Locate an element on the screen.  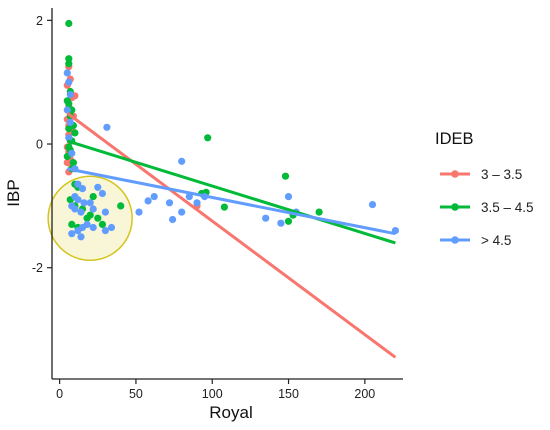
legend: IDEB 3 – 3.5 3.5 – 4.5 > 4.5 is located at coordinates (484, 189).